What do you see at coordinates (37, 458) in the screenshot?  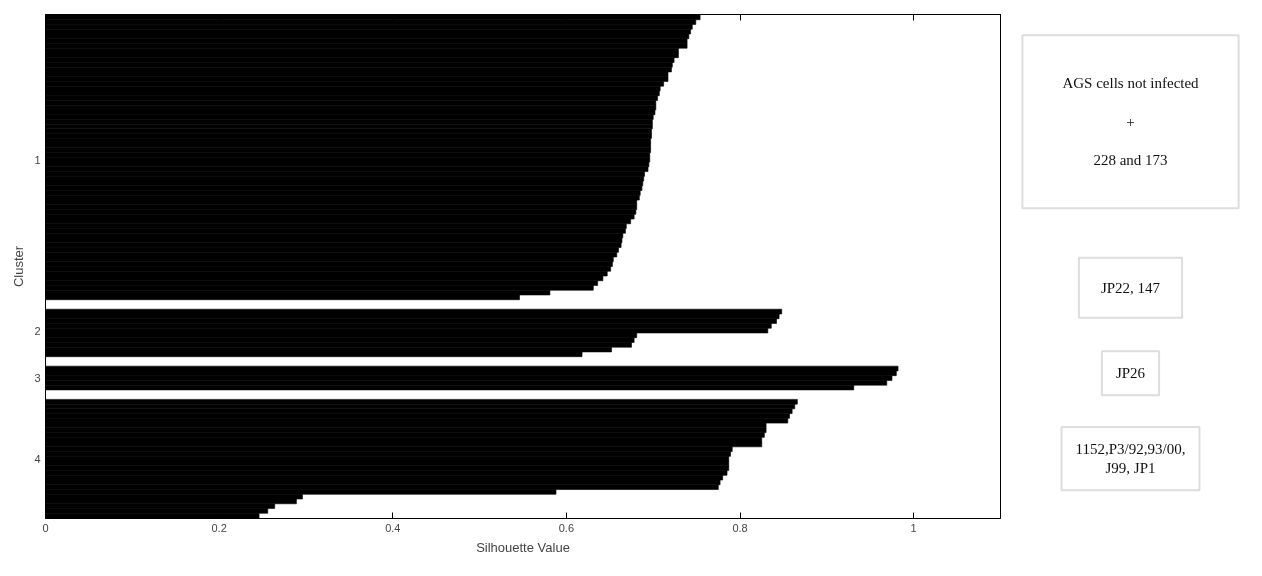 I see `y-tick-label: 4` at bounding box center [37, 458].